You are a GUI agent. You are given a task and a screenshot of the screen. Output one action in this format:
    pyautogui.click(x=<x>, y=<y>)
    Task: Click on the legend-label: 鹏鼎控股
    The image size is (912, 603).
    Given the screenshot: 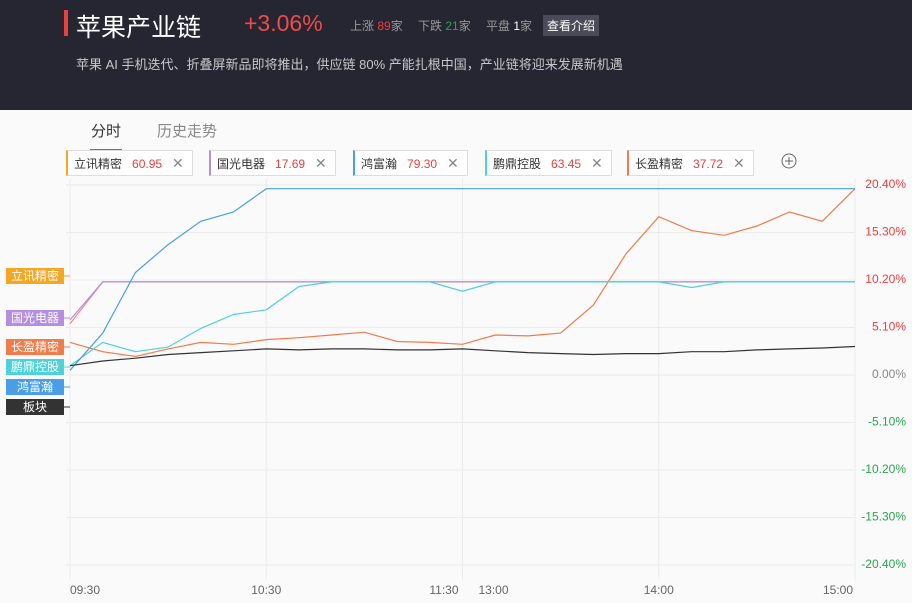 What is the action you would take?
    pyautogui.click(x=35, y=367)
    